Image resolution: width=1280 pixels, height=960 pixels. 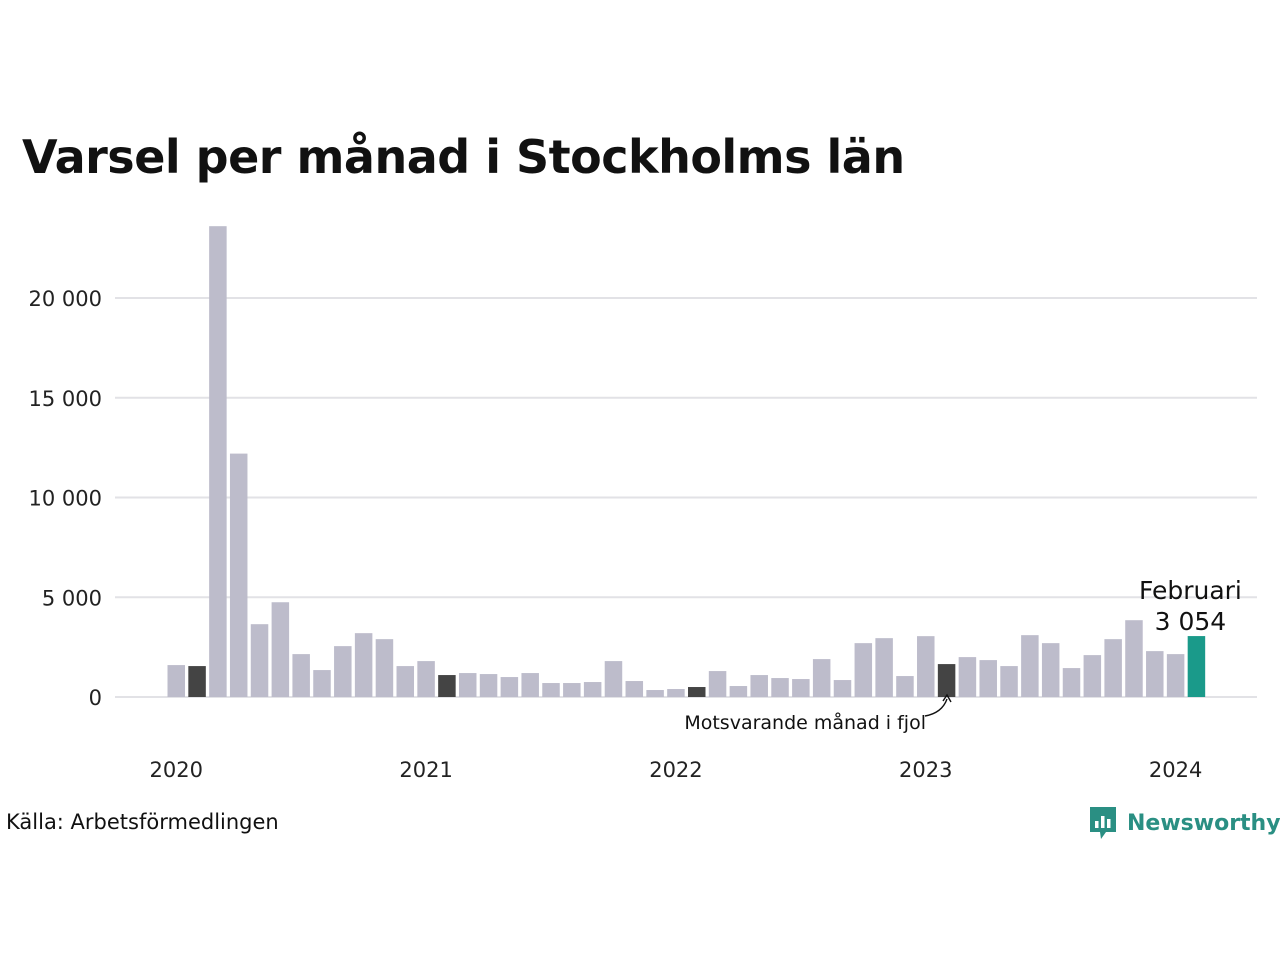 What do you see at coordinates (1203, 823) in the screenshot?
I see `brand-name: Newsworthy` at bounding box center [1203, 823].